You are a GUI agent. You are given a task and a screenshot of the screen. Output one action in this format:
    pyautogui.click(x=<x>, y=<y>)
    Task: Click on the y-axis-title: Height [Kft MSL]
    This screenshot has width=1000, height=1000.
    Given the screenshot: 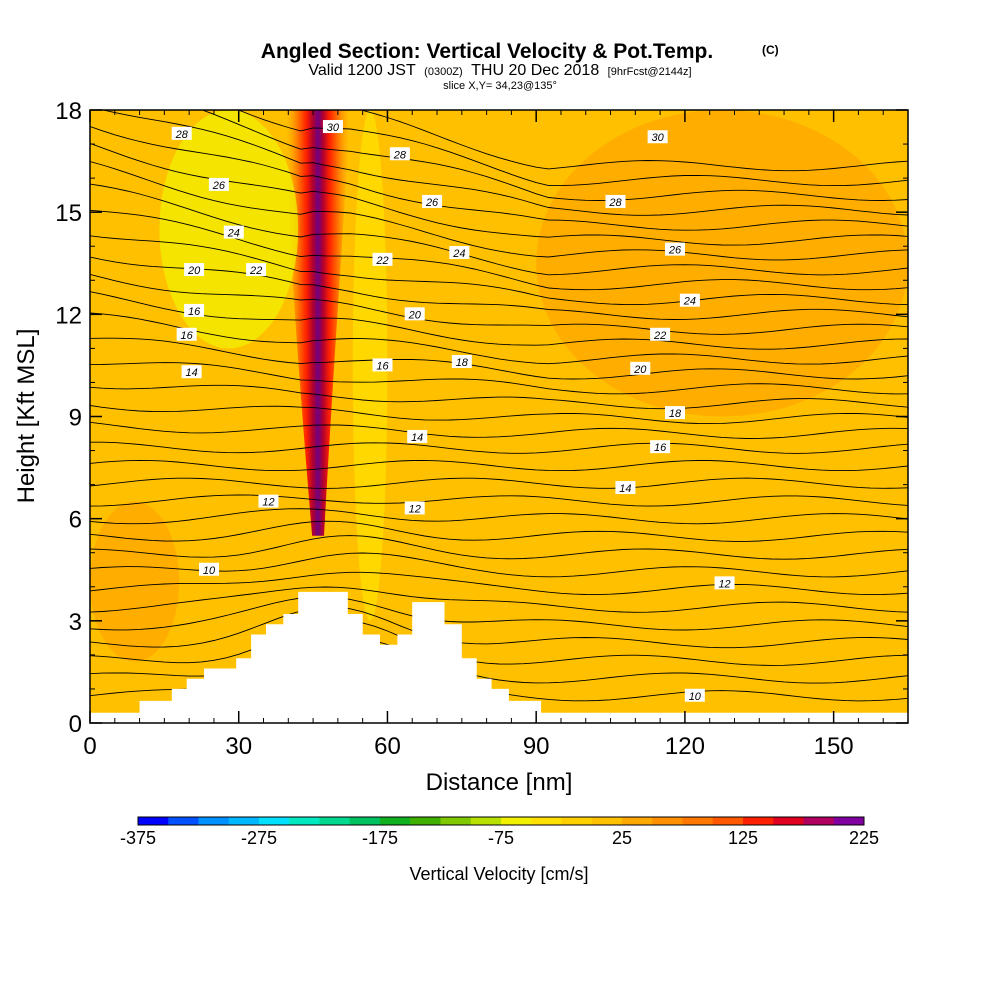 What is the action you would take?
    pyautogui.click(x=26, y=416)
    